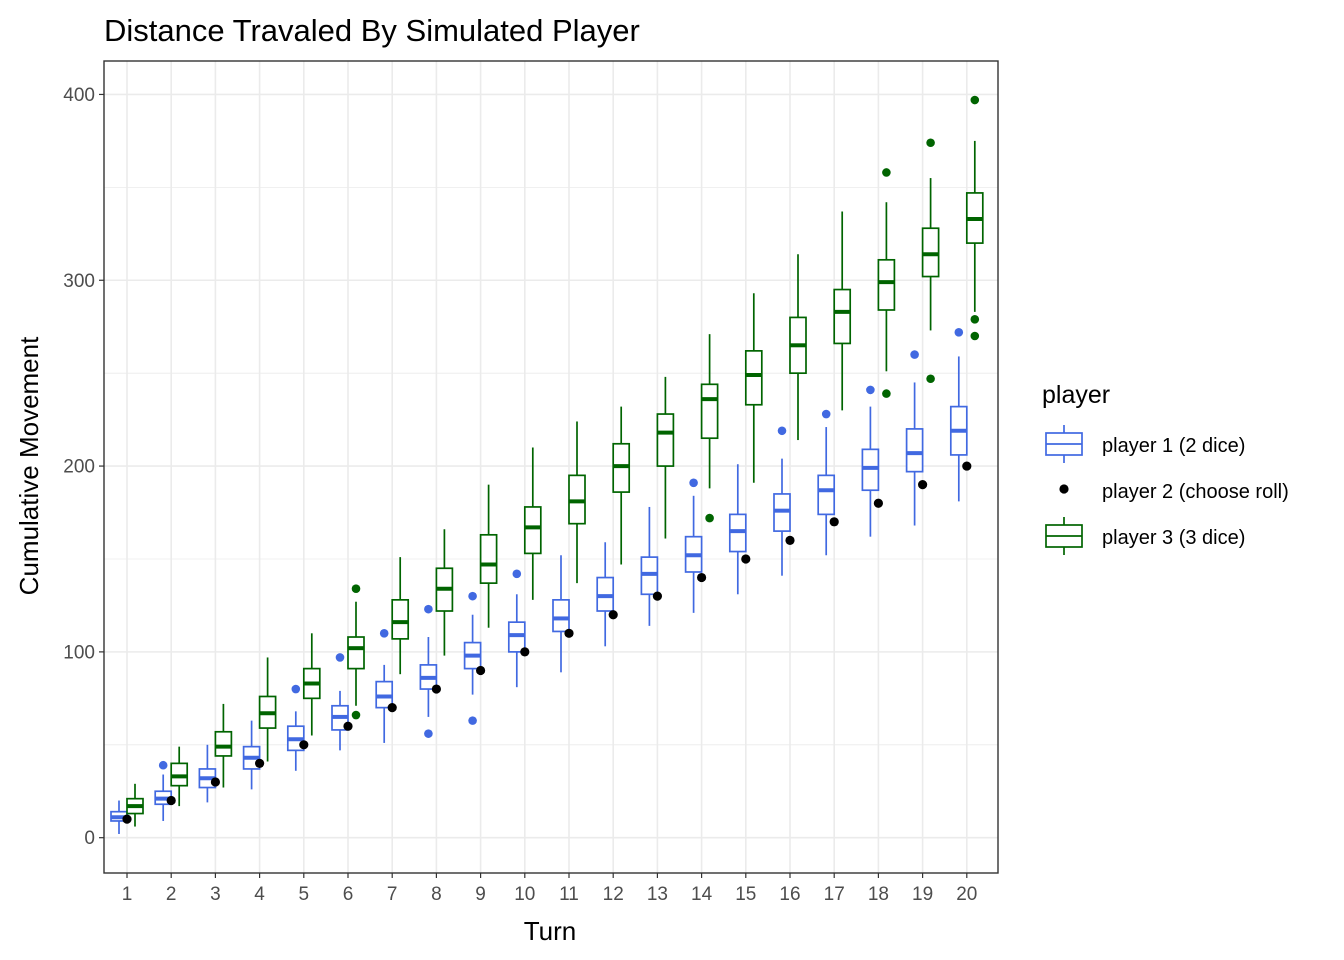 Image resolution: width=1344 pixels, height=960 pixels. I want to click on x-tick-label: 20, so click(966, 894).